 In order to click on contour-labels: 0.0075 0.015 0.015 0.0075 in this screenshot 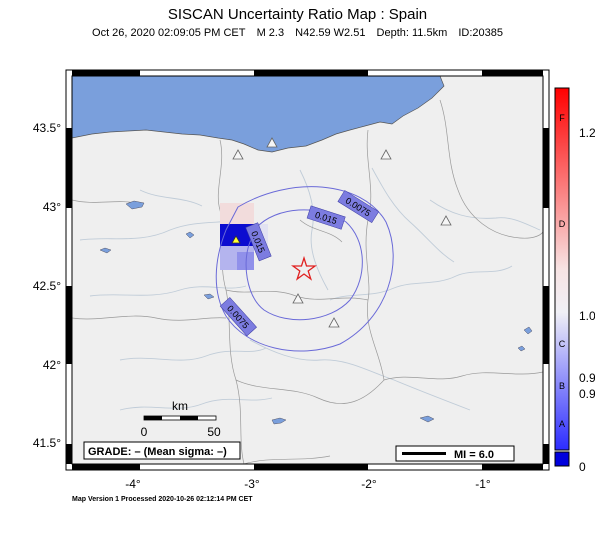, I will do `click(299, 263)`.